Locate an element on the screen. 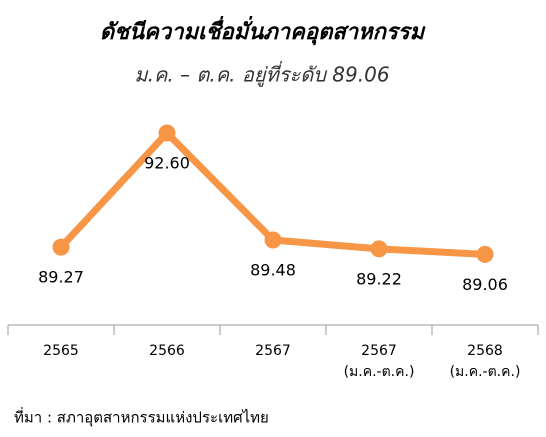 The width and height of the screenshot is (546, 437). source-note: ที่มา : สภาอุตสาหกรรมแห่งประเทศไทย is located at coordinates (141, 417).